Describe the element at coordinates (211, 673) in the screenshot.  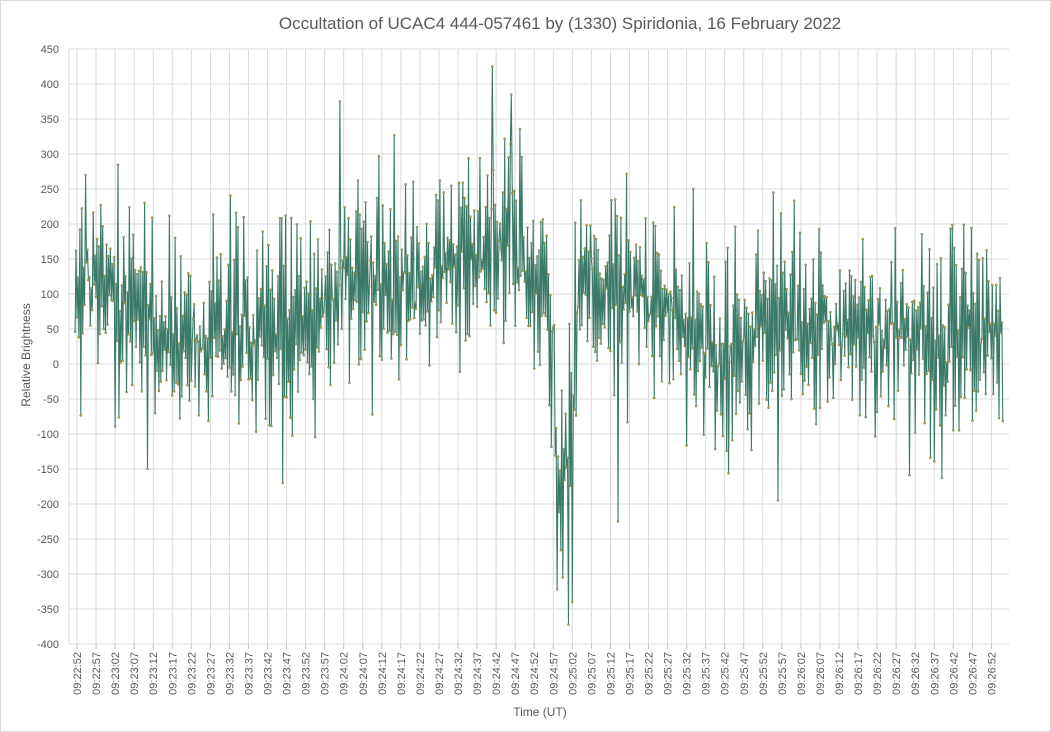
I see `x-tick-label: 09:23:27` at that location.